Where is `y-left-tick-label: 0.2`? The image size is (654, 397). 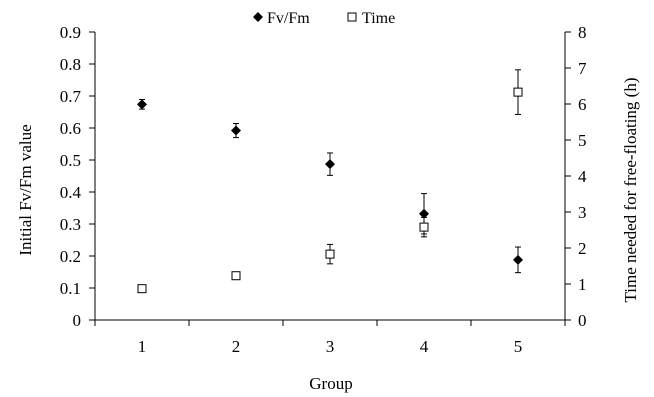 y-left-tick-label: 0.2 is located at coordinates (70, 256).